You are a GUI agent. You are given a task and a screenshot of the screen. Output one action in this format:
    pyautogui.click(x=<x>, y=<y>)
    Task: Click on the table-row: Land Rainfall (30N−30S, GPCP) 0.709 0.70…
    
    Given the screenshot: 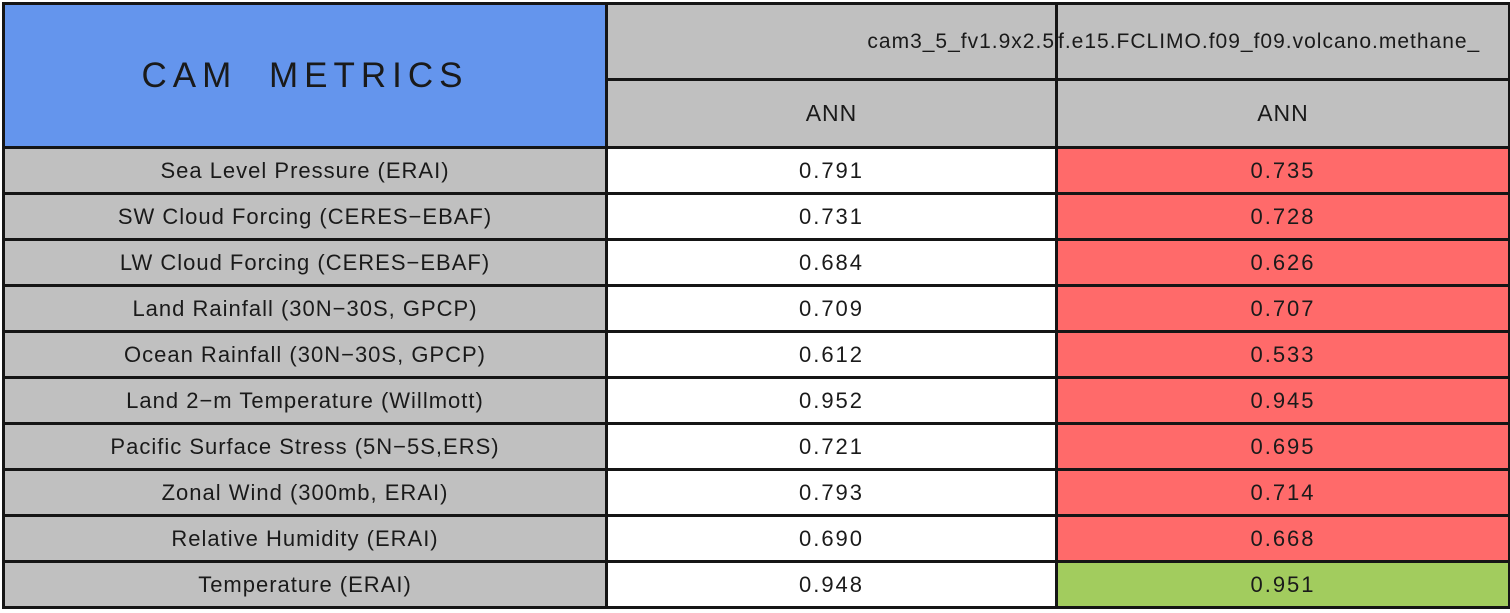 What is the action you would take?
    pyautogui.click(x=756, y=308)
    